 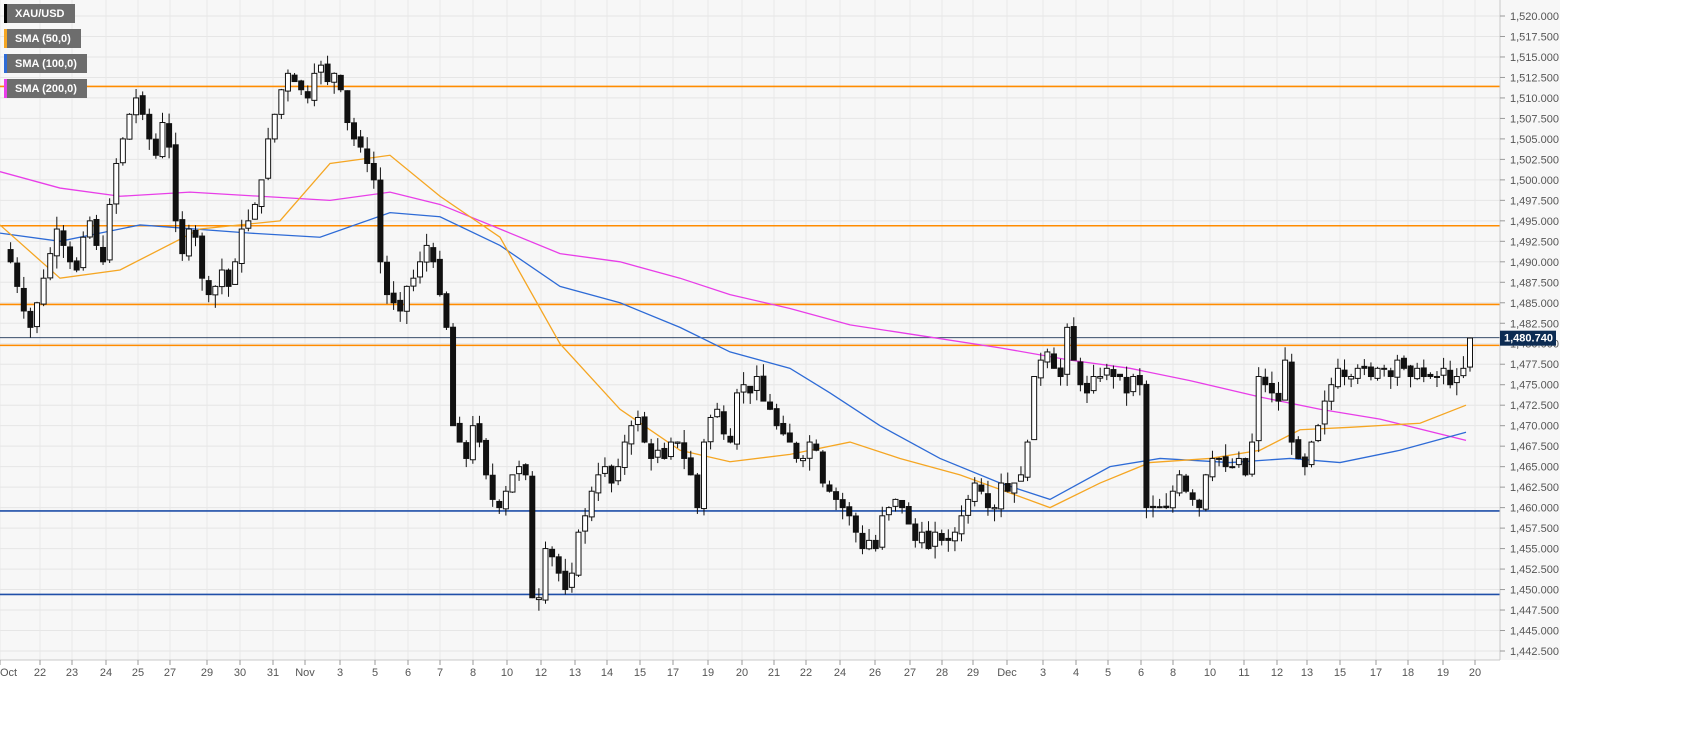 What do you see at coordinates (1534, 488) in the screenshot?
I see `y-tick-label: 1,462.500` at bounding box center [1534, 488].